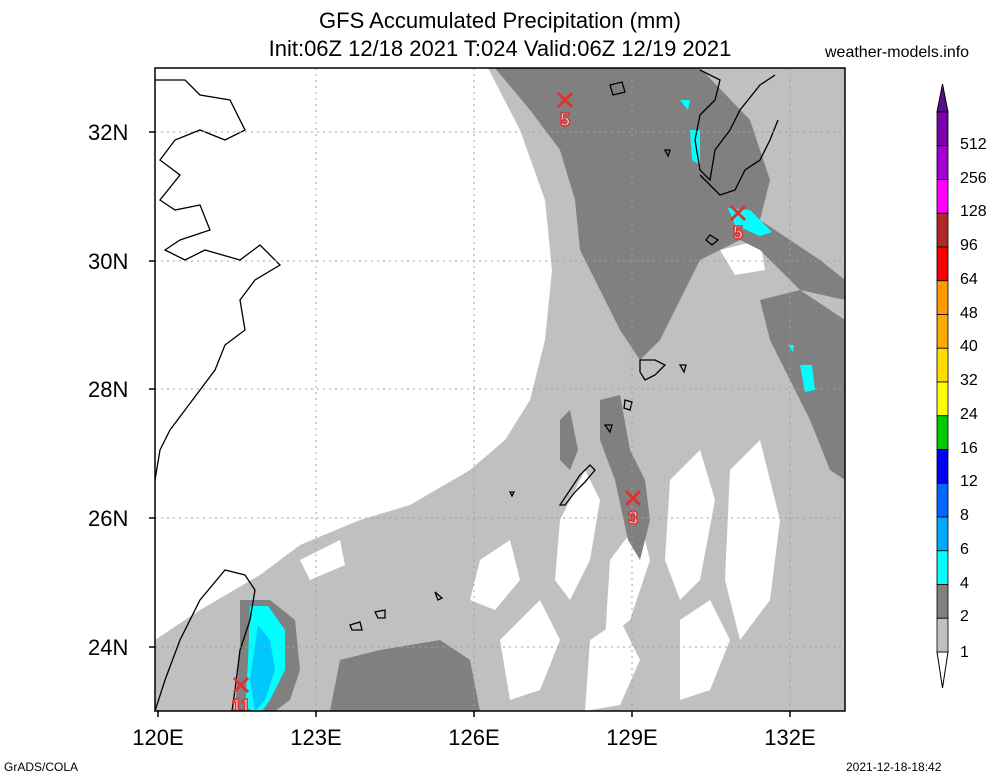 The width and height of the screenshot is (1000, 779). I want to click on lon-label-129e: 129E, so click(632, 737).